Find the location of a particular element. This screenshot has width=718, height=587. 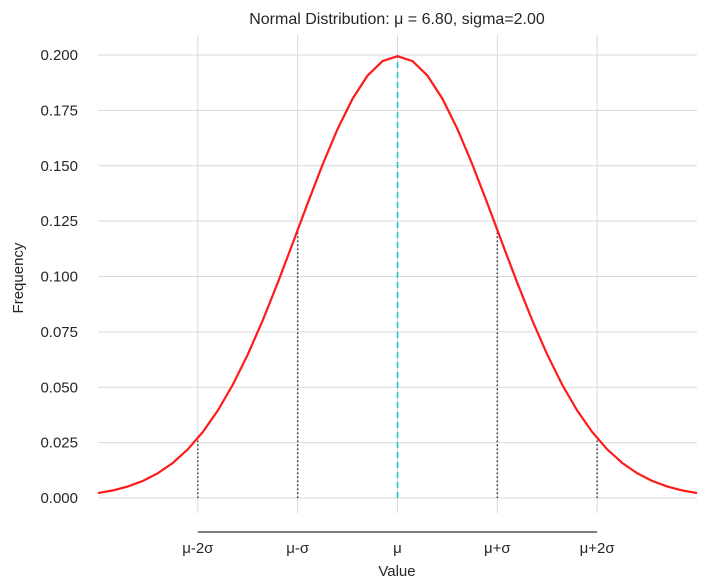

y-tick-label: 0.050 is located at coordinates (59, 387).